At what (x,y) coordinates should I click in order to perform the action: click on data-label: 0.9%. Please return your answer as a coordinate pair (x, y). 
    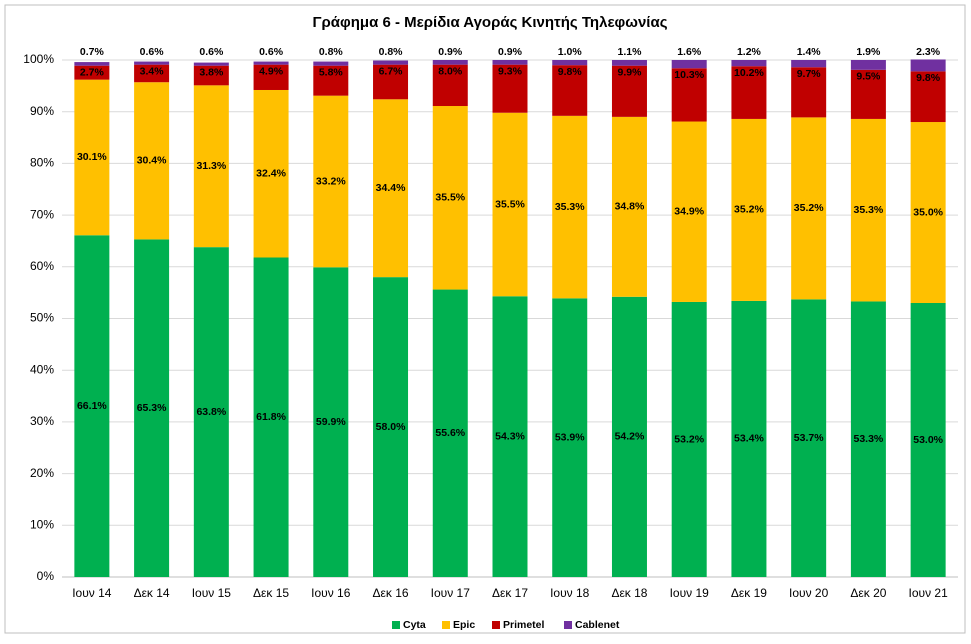
    Looking at the image, I should click on (450, 52).